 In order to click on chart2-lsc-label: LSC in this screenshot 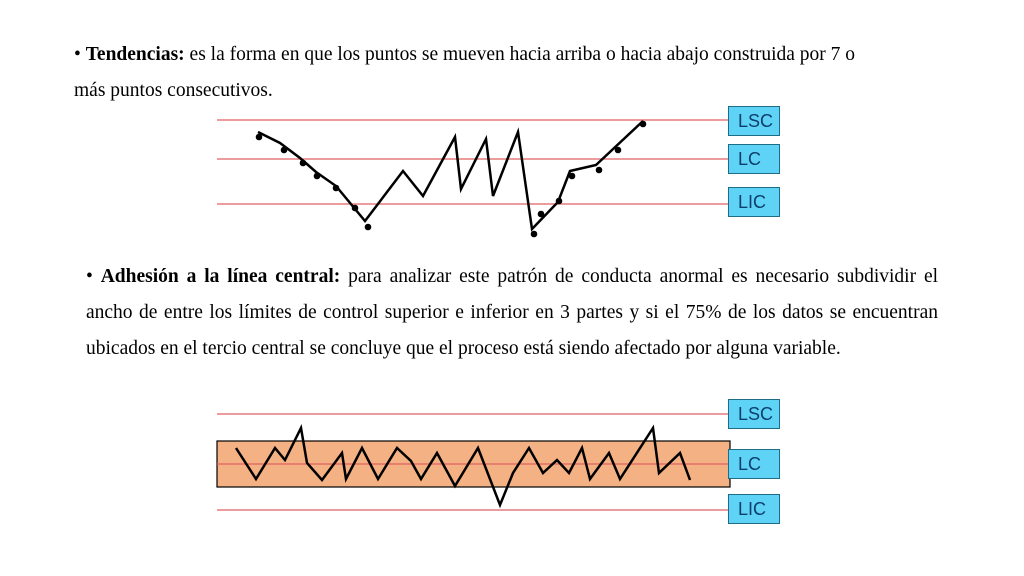, I will do `click(754, 414)`.